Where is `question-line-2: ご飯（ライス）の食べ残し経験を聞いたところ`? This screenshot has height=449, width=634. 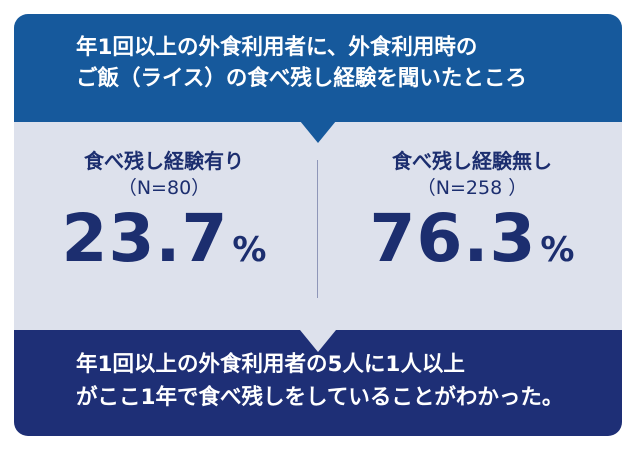
question-line-2: ご飯（ライス）の食べ残し経験を聞いたところ is located at coordinates (301, 78).